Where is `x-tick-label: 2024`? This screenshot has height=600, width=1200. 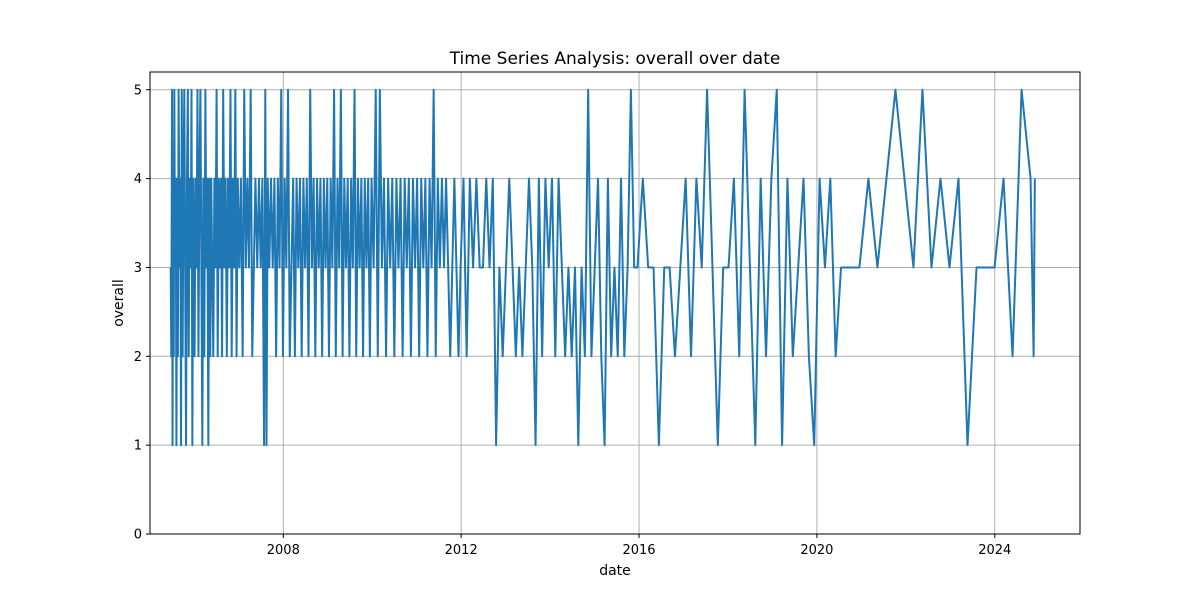 x-tick-label: 2024 is located at coordinates (994, 550).